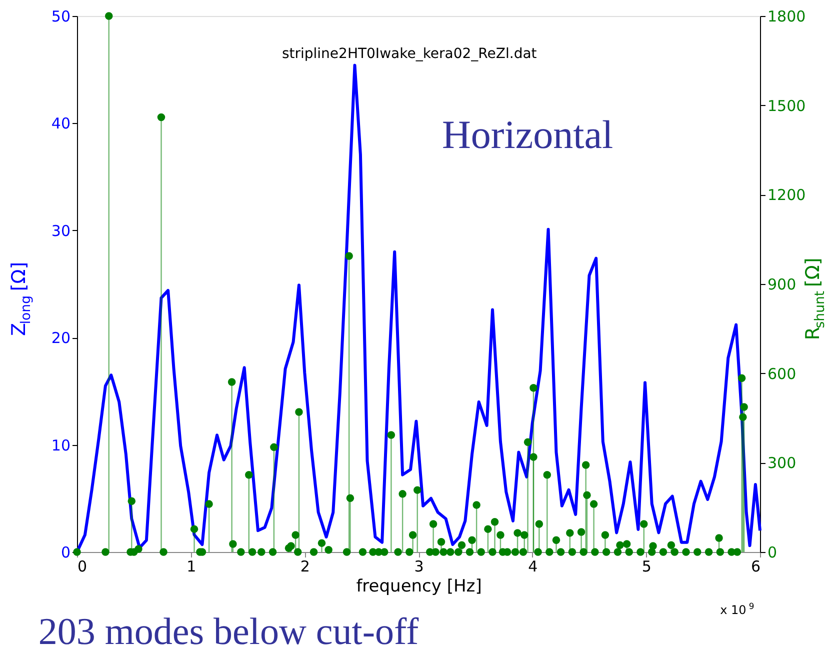  What do you see at coordinates (60, 445) in the screenshot?
I see `y-tick-label: 10` at bounding box center [60, 445].